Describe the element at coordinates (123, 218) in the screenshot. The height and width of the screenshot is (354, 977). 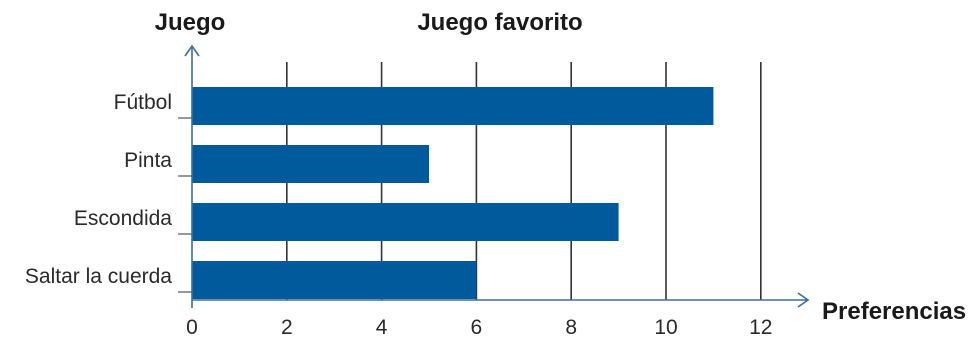
I see `category-label-2: Escondida` at that location.